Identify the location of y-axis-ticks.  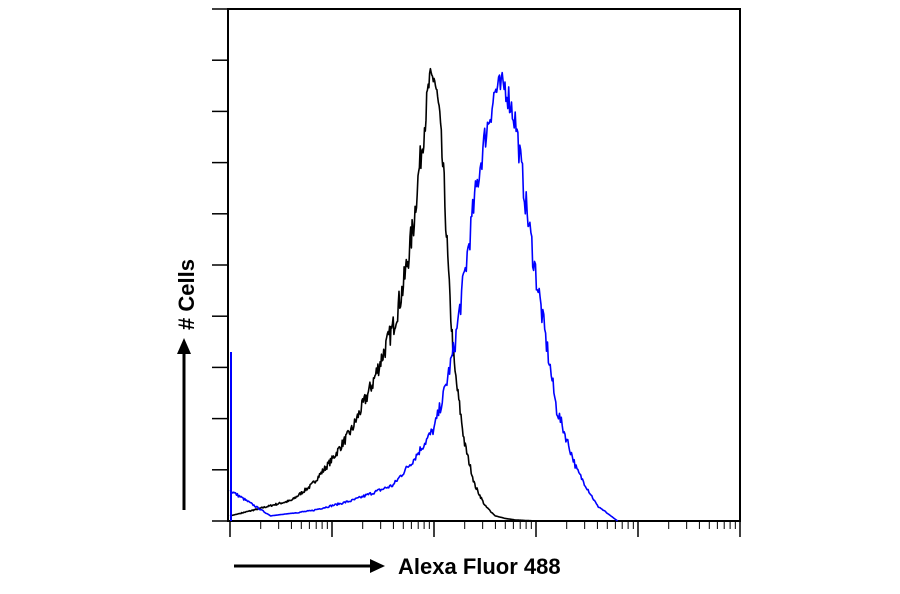
(220, 265).